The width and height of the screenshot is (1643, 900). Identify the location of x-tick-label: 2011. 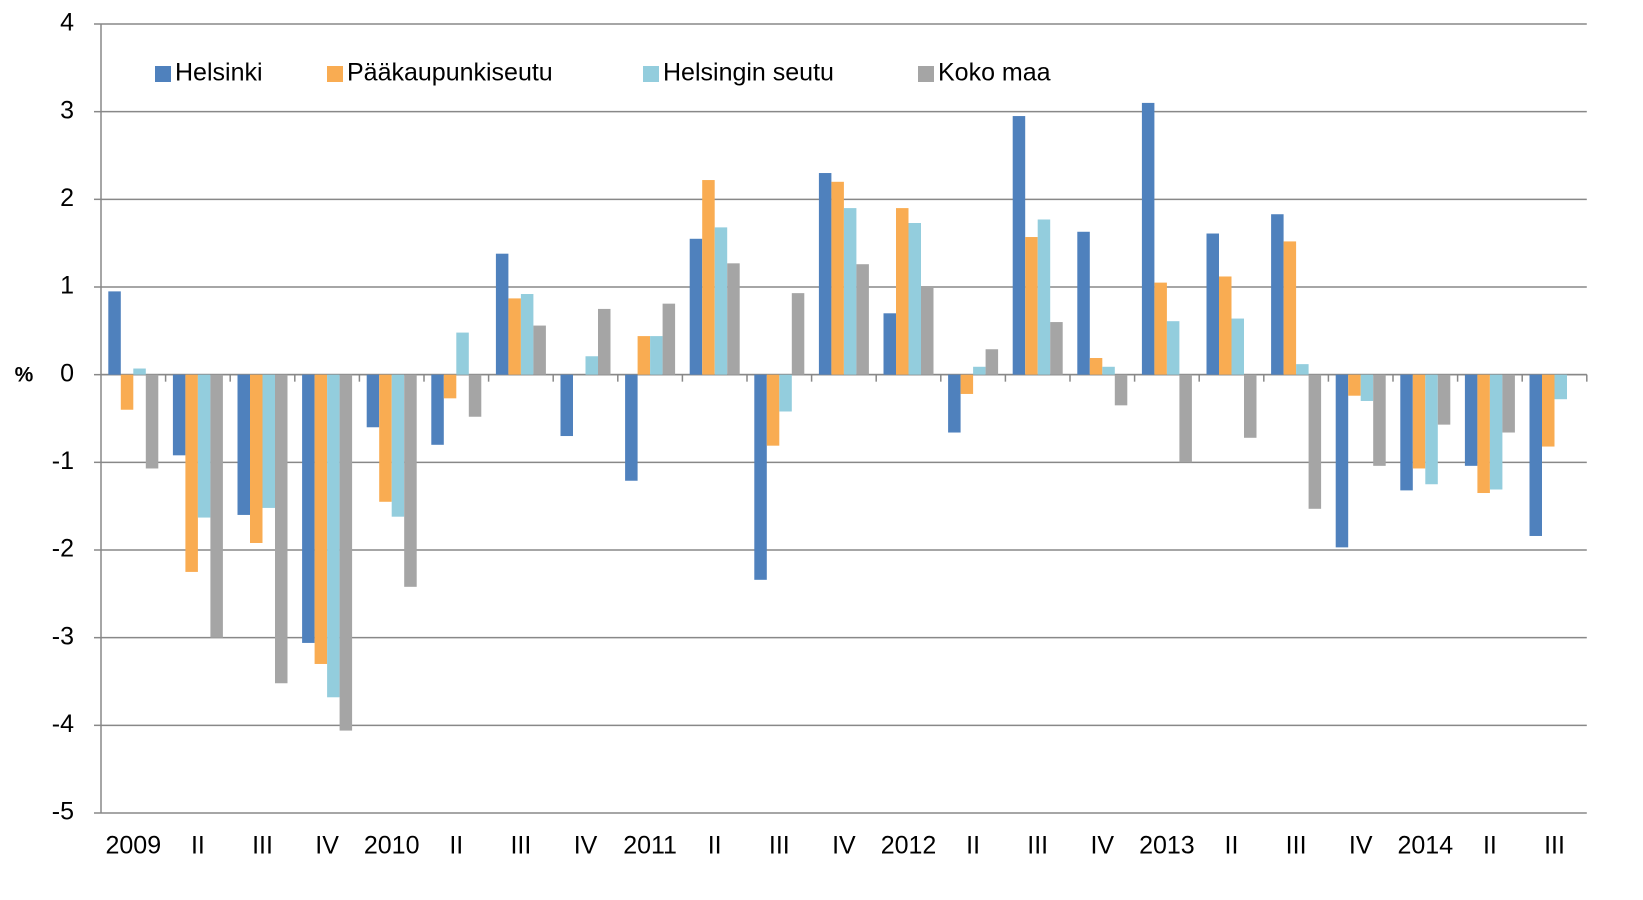
(650, 846).